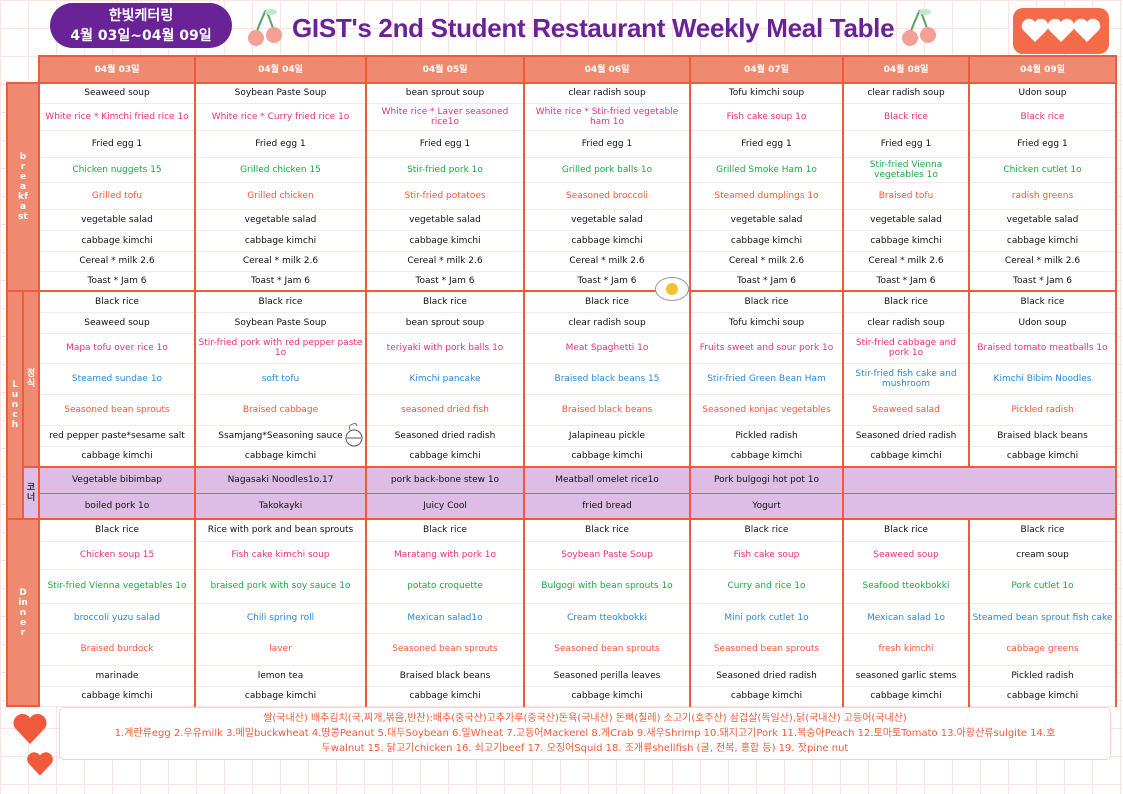 The height and width of the screenshot is (794, 1123). Describe the element at coordinates (607, 379) in the screenshot. I see `menu-item: Braised black beans 15` at that location.